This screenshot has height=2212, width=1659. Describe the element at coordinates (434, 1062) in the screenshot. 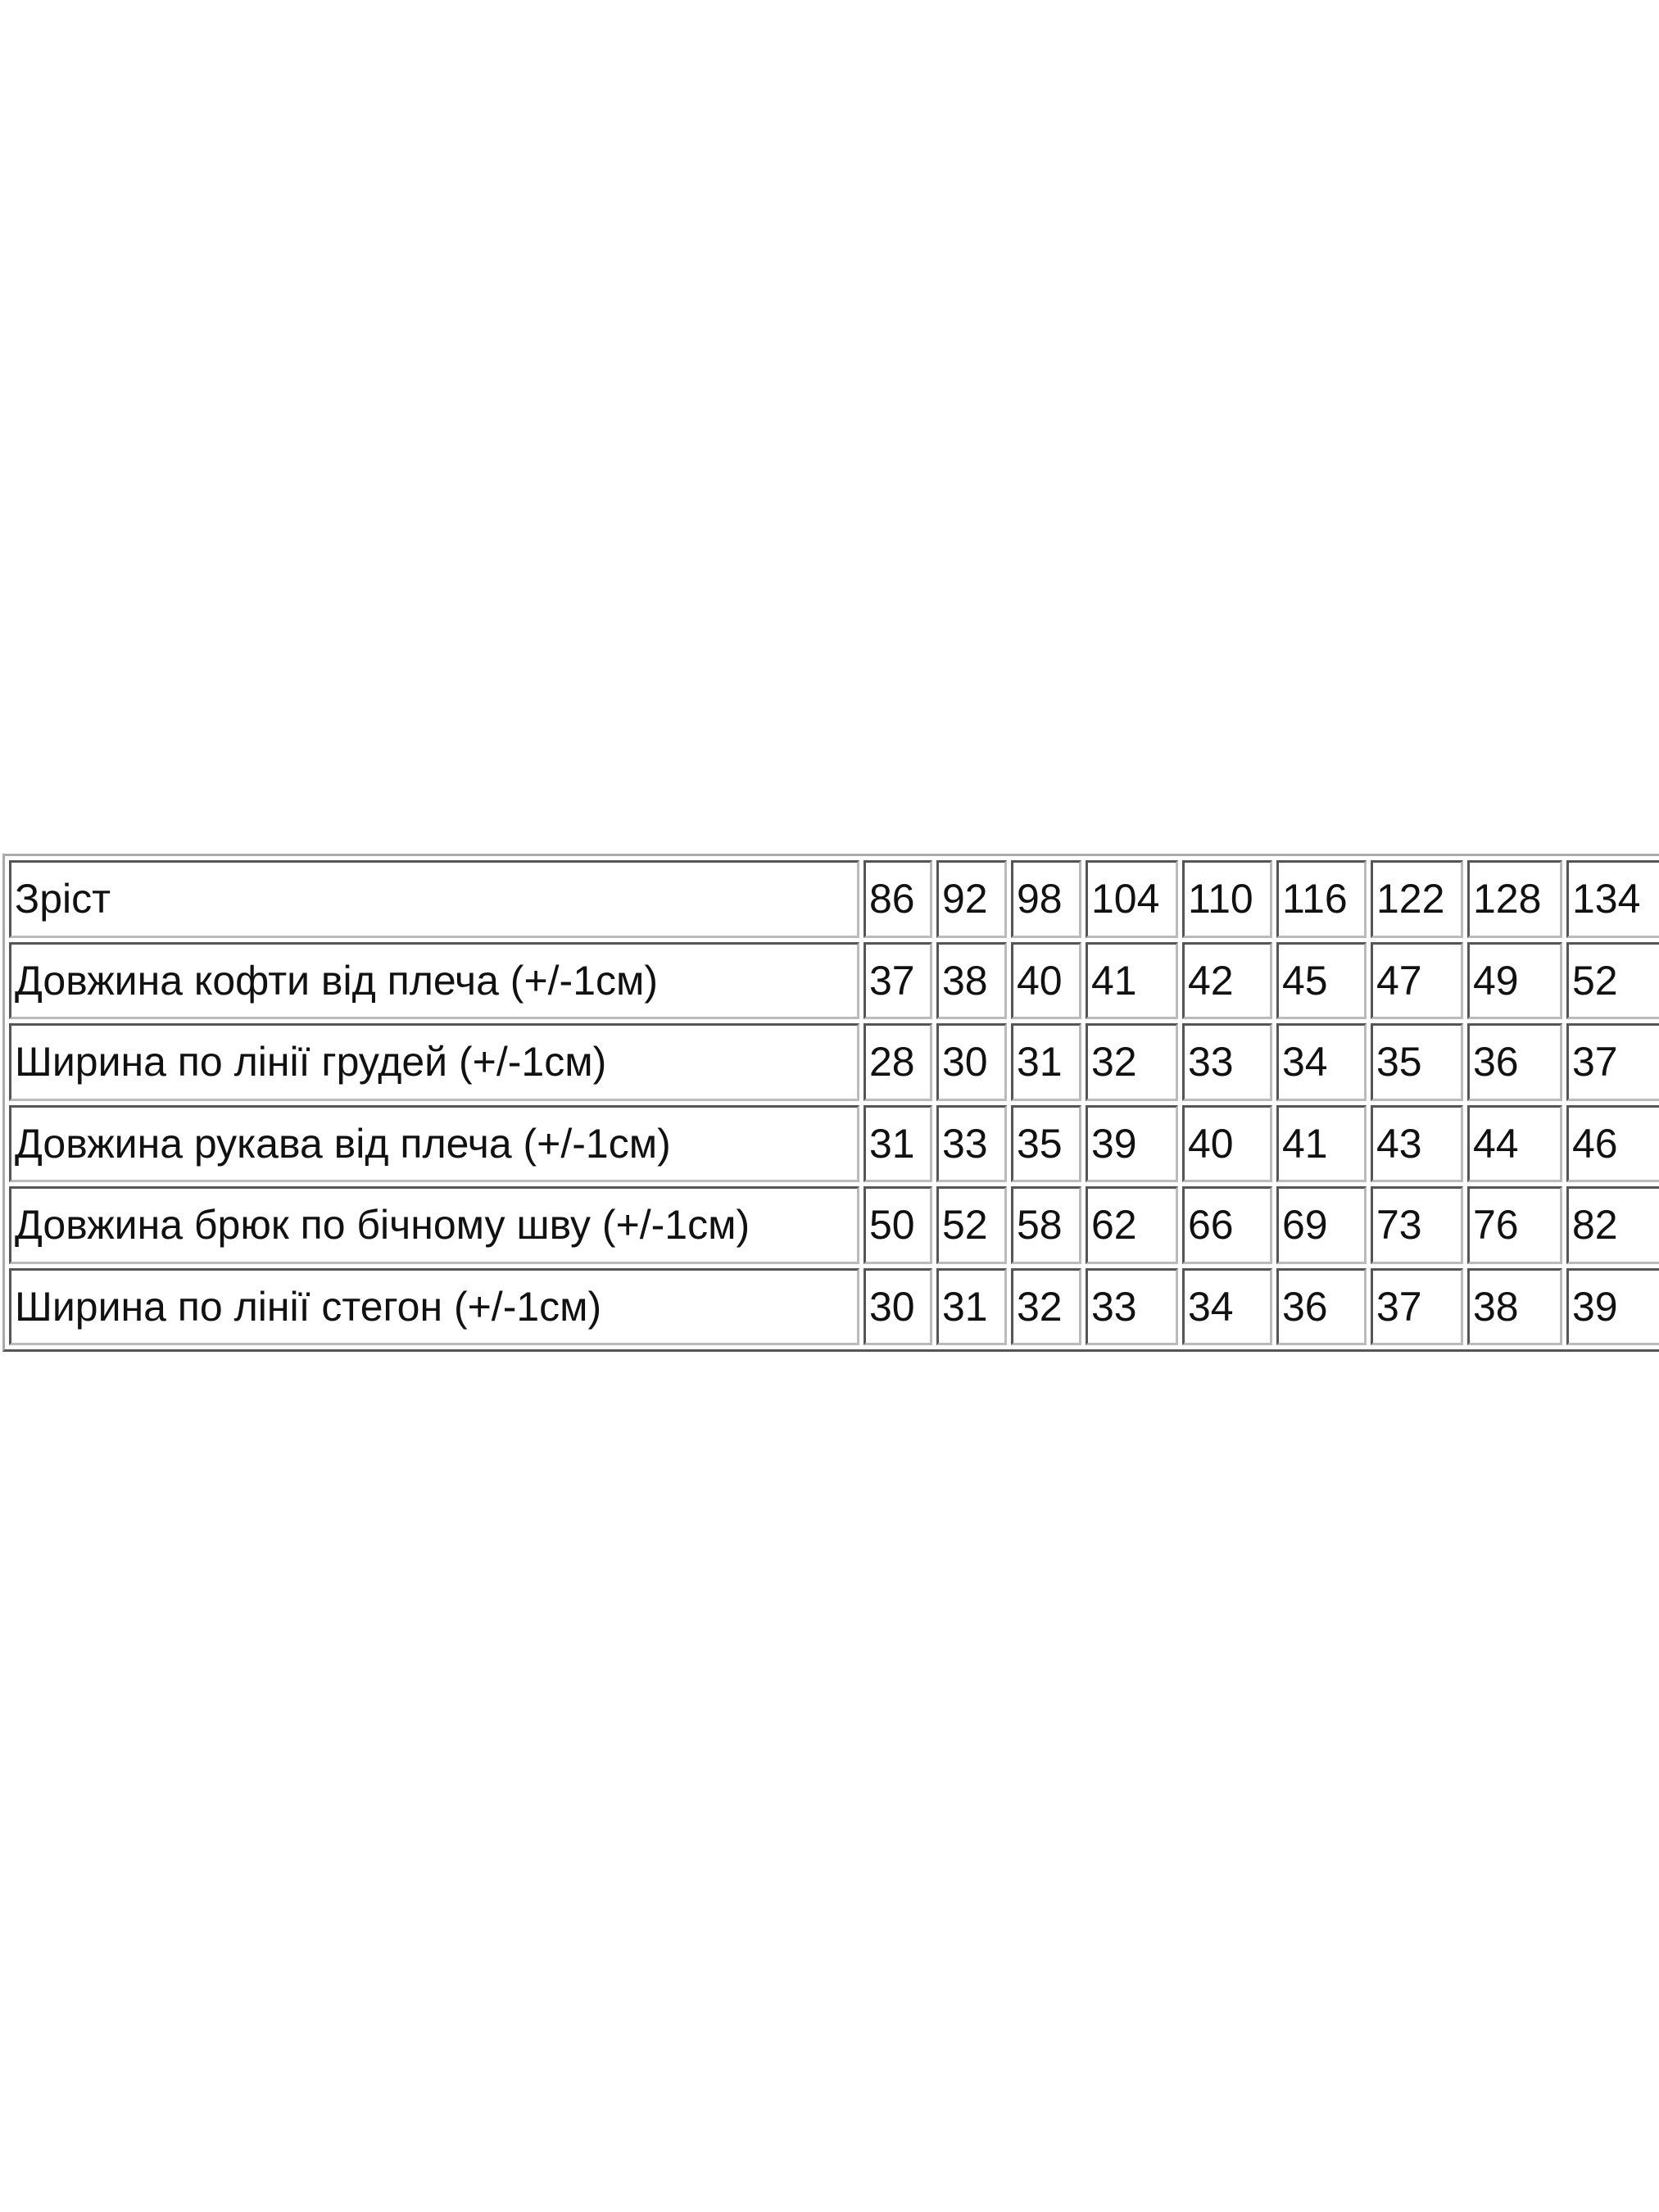

I see `row-label: Ширина по лінії грудей (+/-1см)` at that location.